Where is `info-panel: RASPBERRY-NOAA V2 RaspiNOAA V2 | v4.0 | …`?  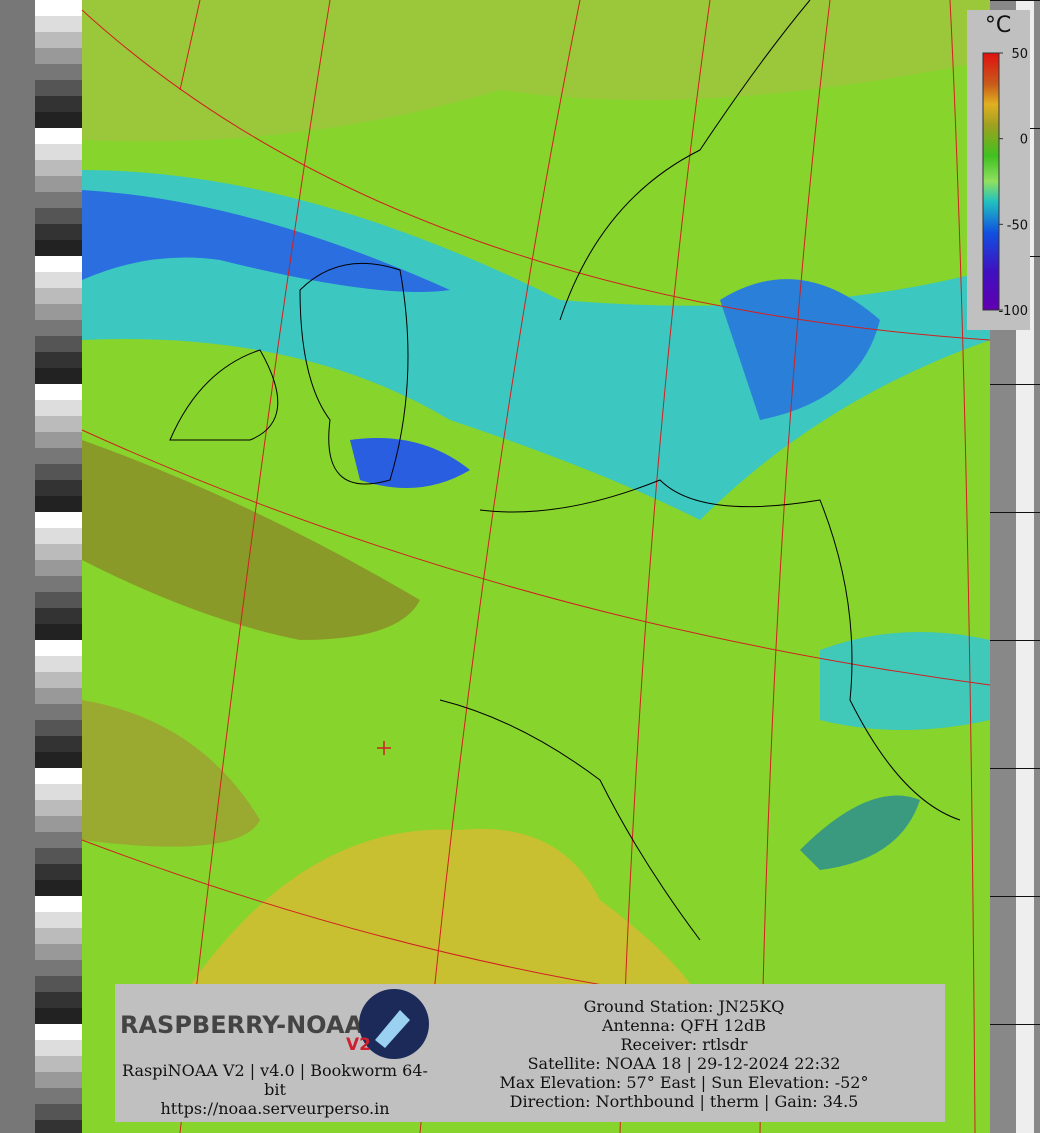
info-panel: RASPBERRY-NOAA V2 RaspiNOAA V2 | v4.0 | … is located at coordinates (530, 1053).